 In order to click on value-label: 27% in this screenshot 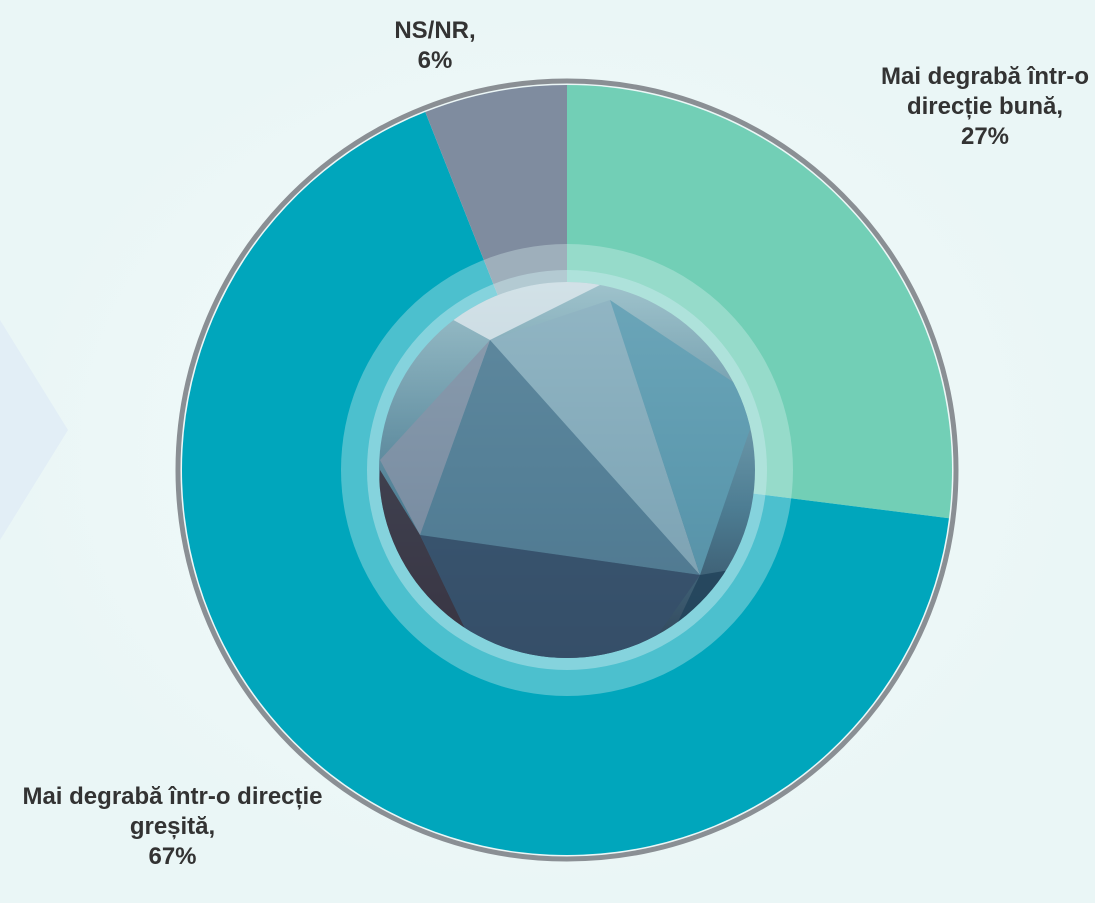, I will do `click(985, 136)`.